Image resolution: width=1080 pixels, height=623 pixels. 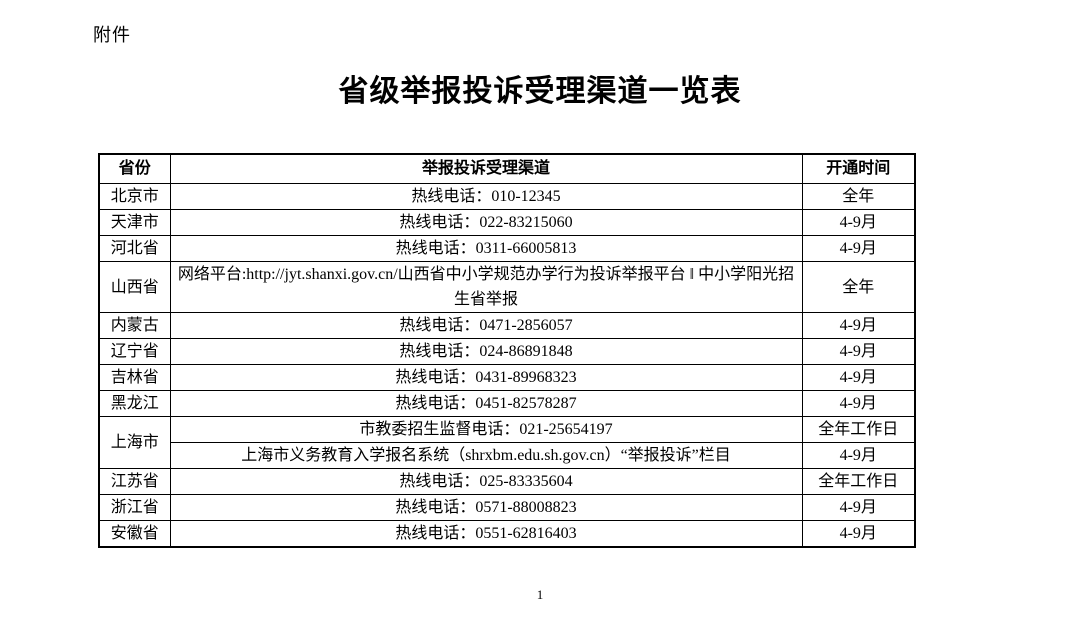 I want to click on province-cell: 内蒙古, so click(x=134, y=325).